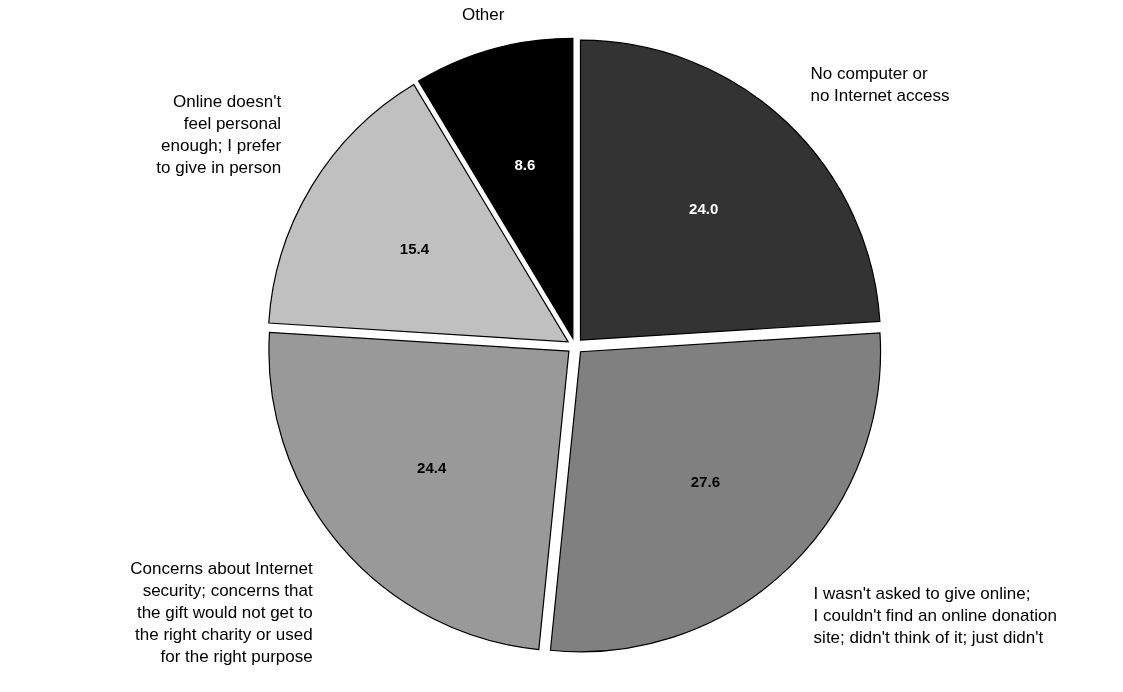  I want to click on data-label: 24.4, so click(432, 468).